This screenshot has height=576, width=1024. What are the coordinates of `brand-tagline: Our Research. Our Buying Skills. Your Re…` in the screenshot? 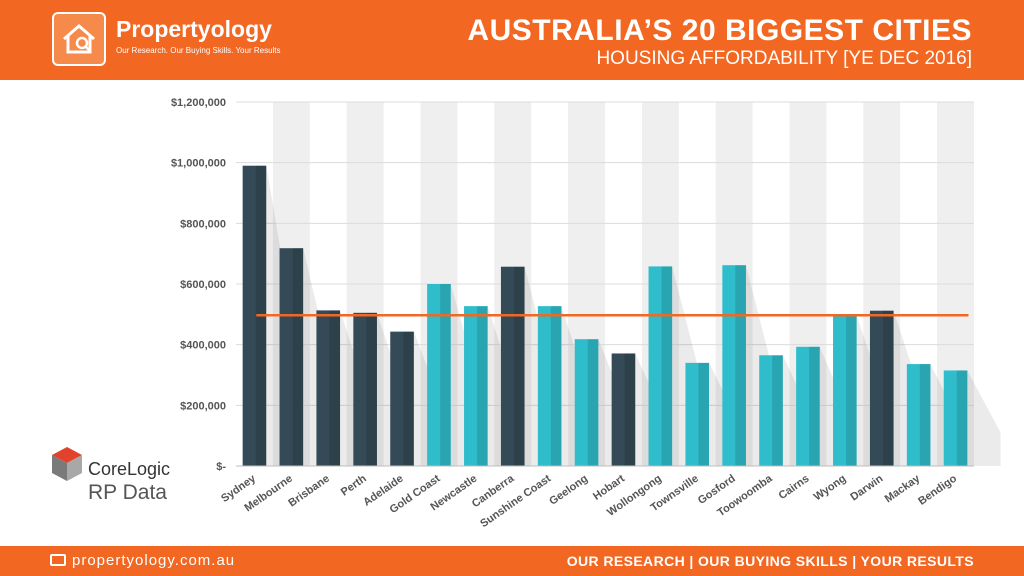 It's located at (198, 50).